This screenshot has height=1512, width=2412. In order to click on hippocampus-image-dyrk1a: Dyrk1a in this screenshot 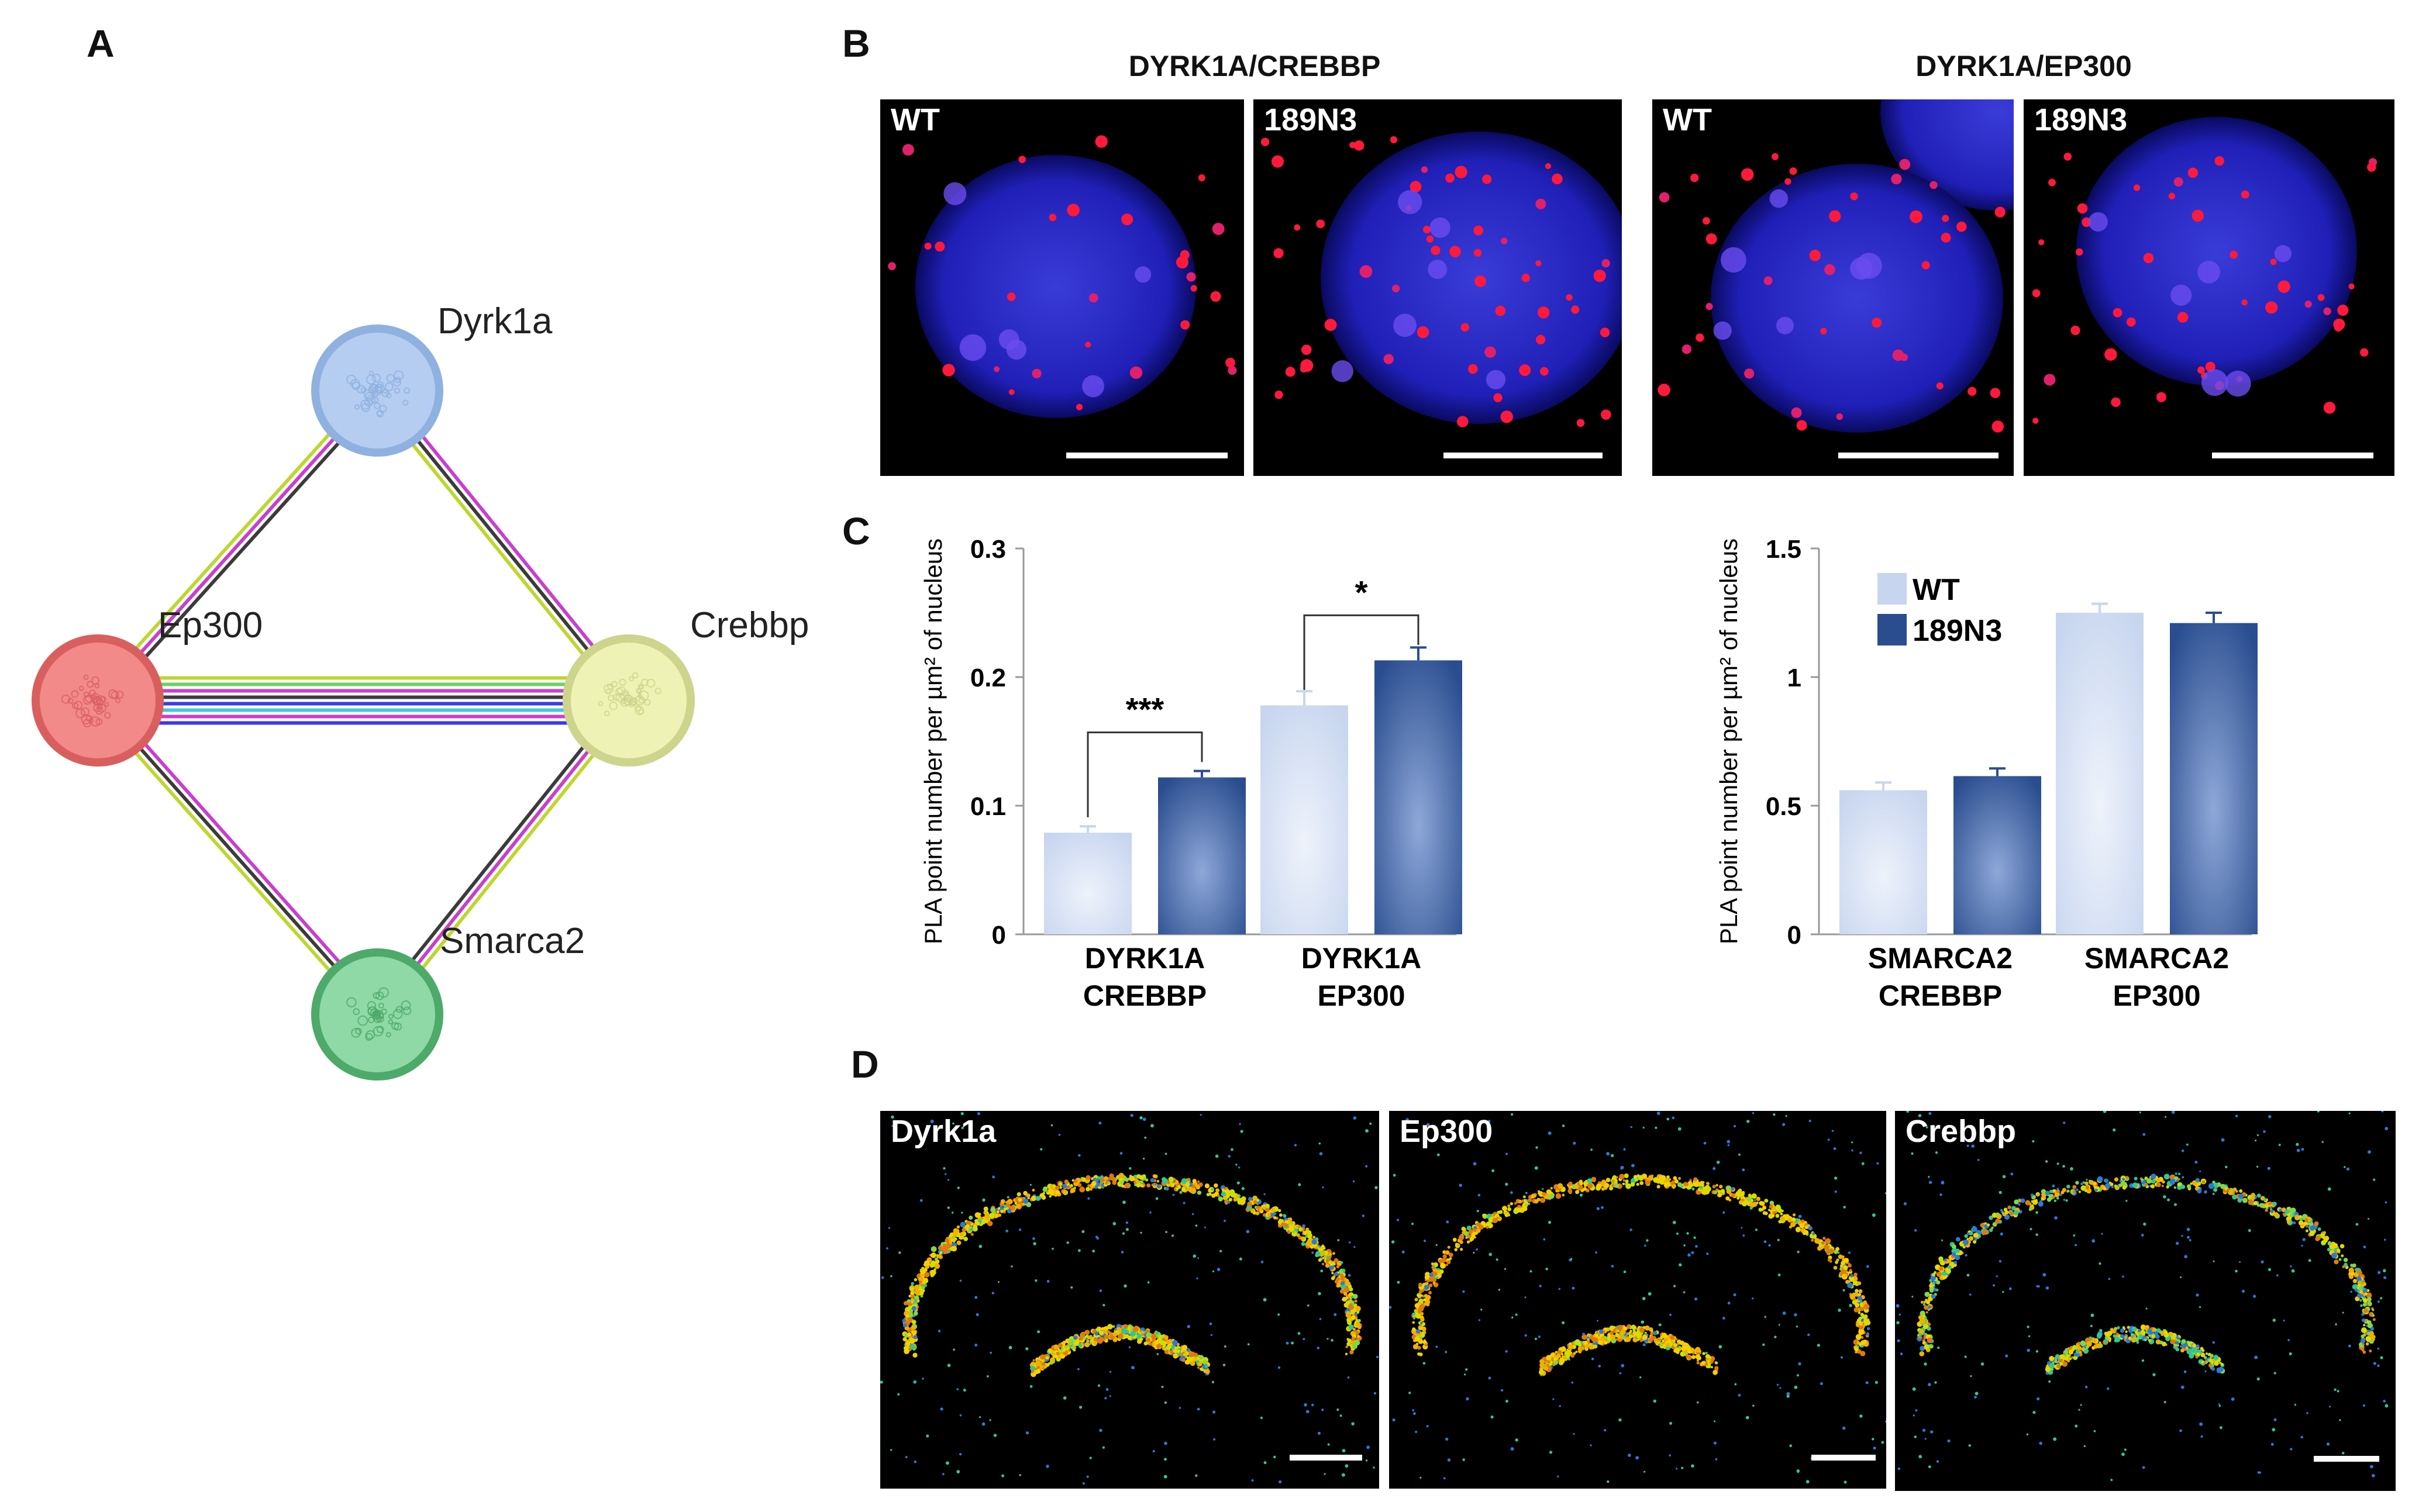, I will do `click(1129, 1300)`.